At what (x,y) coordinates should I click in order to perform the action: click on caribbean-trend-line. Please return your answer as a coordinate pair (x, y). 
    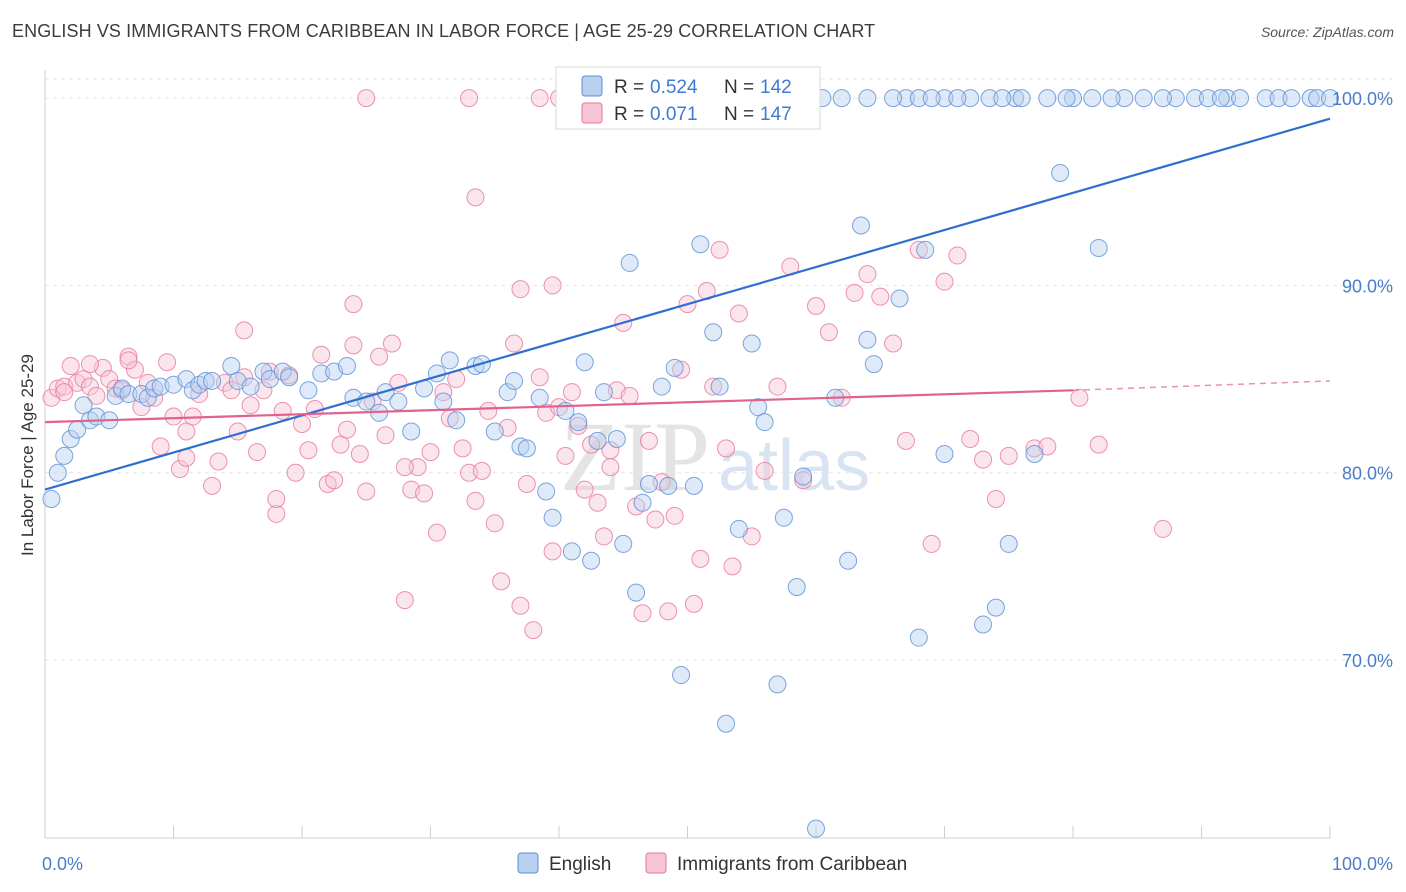
    Looking at the image, I should click on (559, 406).